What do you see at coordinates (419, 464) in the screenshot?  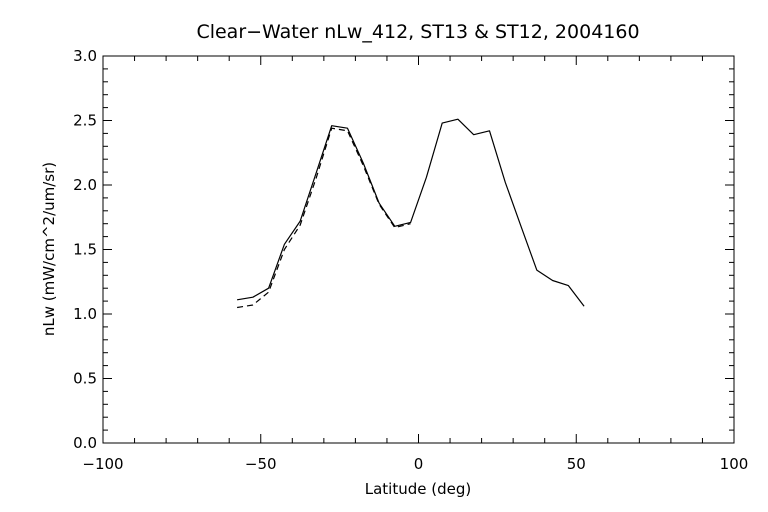 I see `x-tick-label: 0` at bounding box center [419, 464].